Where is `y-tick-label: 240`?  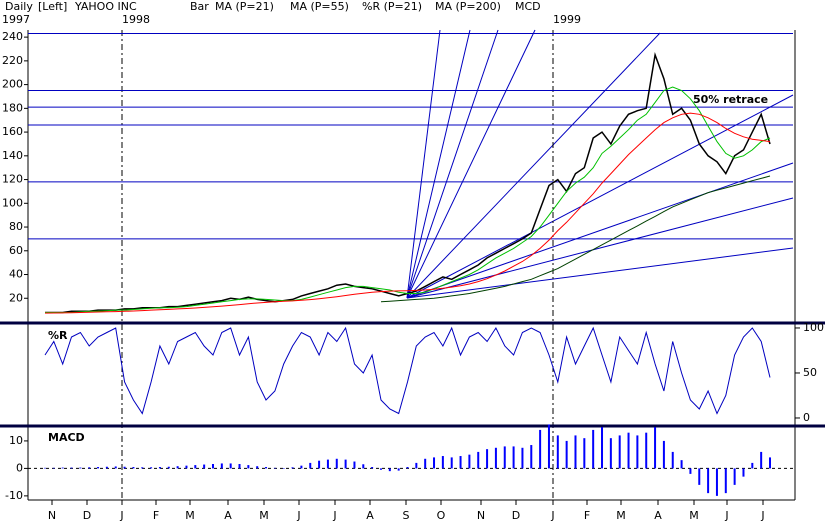
y-tick-label: 240 is located at coordinates (12, 36).